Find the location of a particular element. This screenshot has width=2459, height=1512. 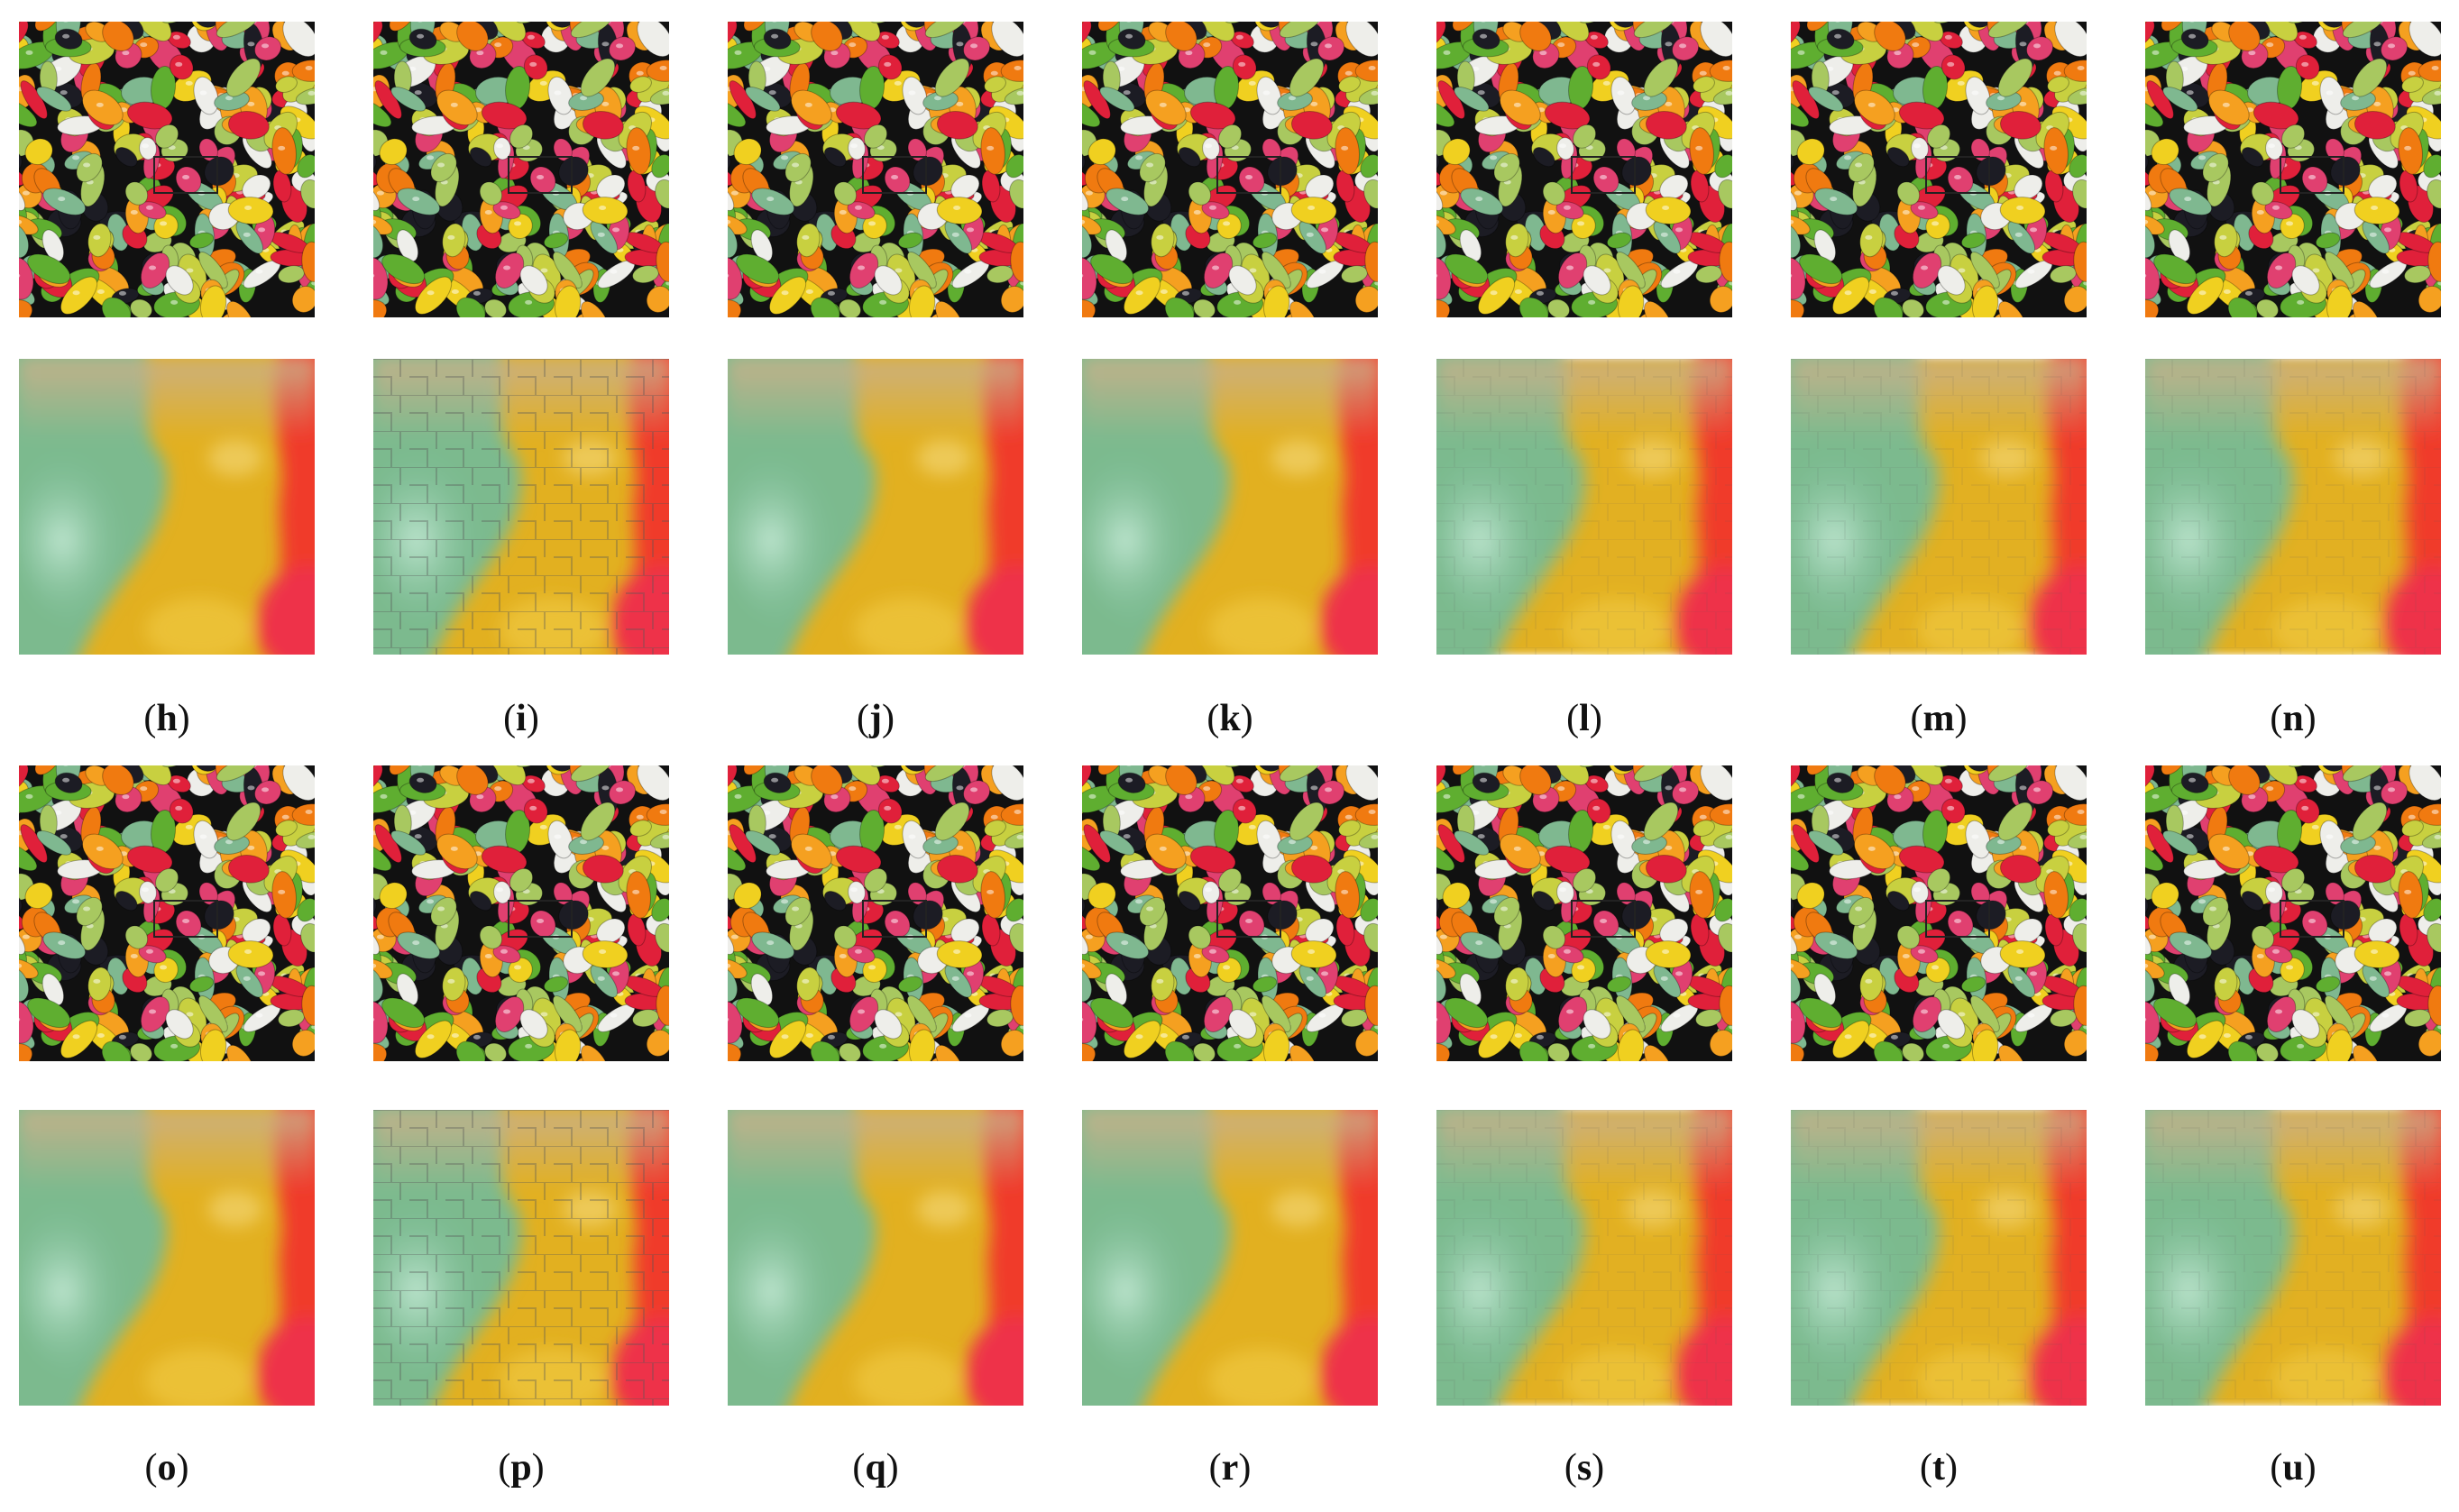

panel-label: (l) is located at coordinates (1584, 719).